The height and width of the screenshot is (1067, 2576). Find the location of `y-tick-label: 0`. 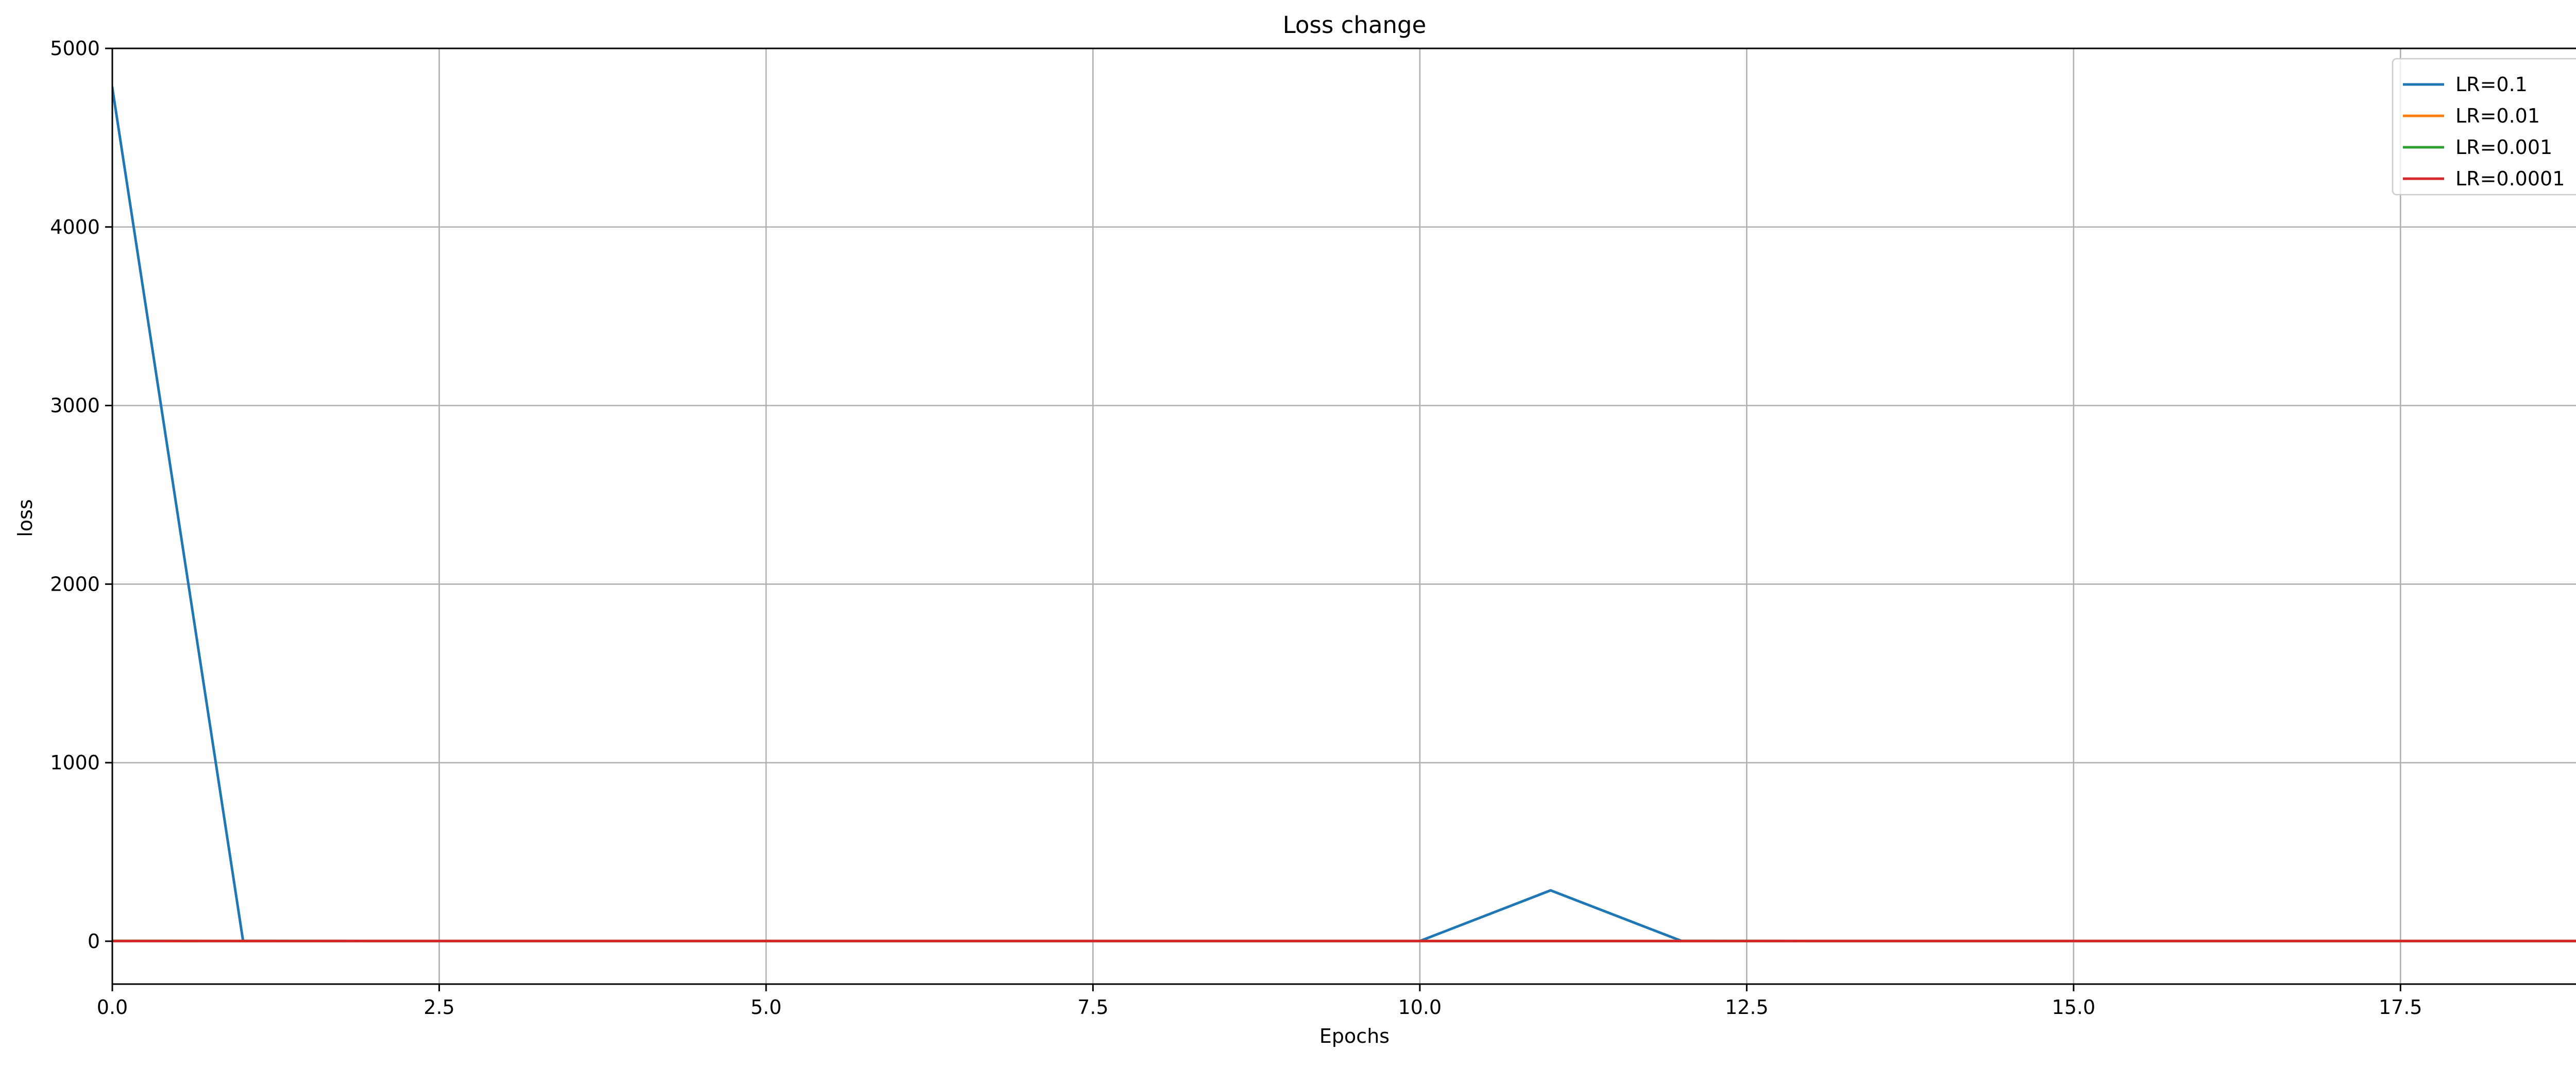

y-tick-label: 0 is located at coordinates (94, 941).